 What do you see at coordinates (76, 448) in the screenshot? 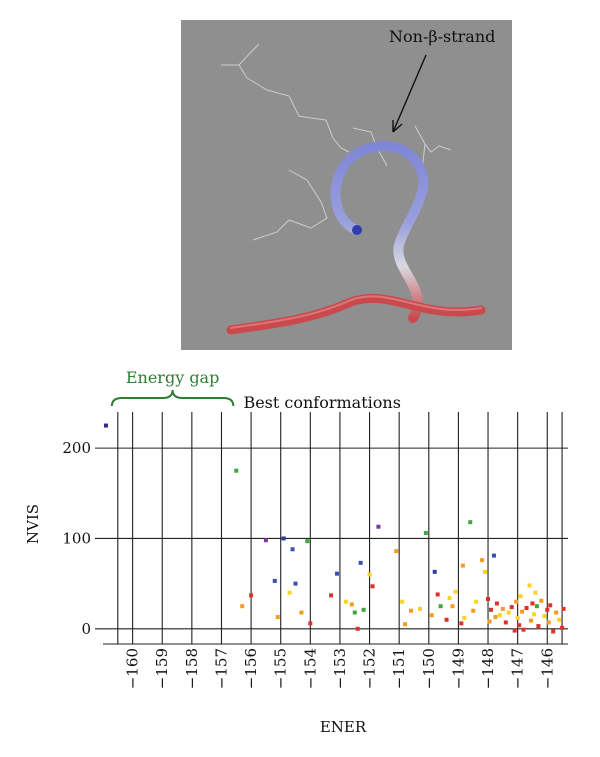
I see `y-tick-label: 200` at bounding box center [76, 448].